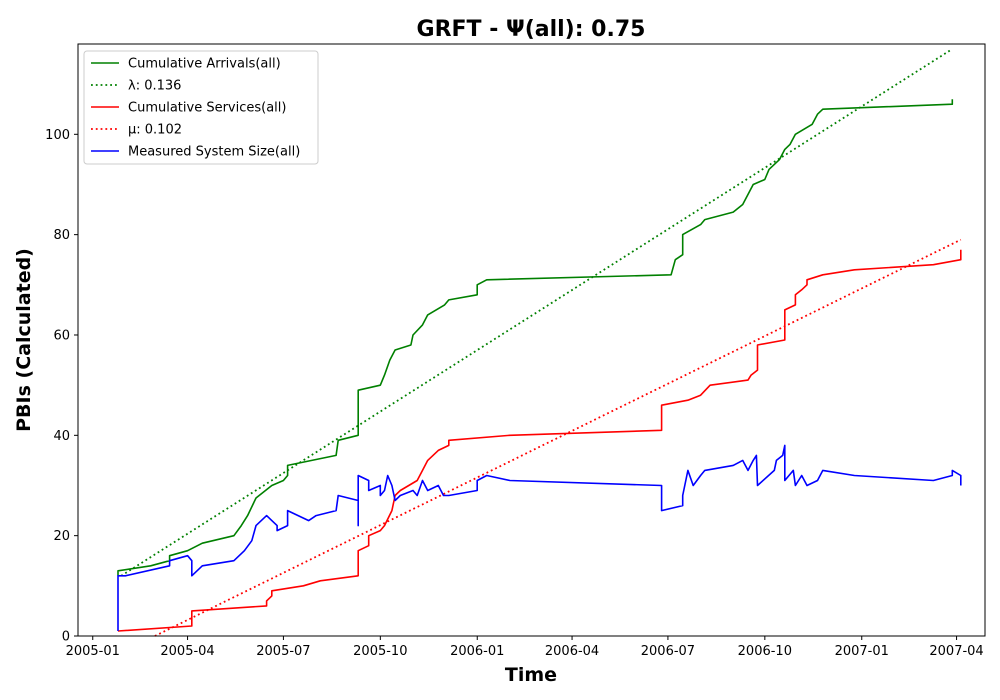 The height and width of the screenshot is (700, 1000). I want to click on legend-label-4: Measured System Size(all), so click(214, 152).